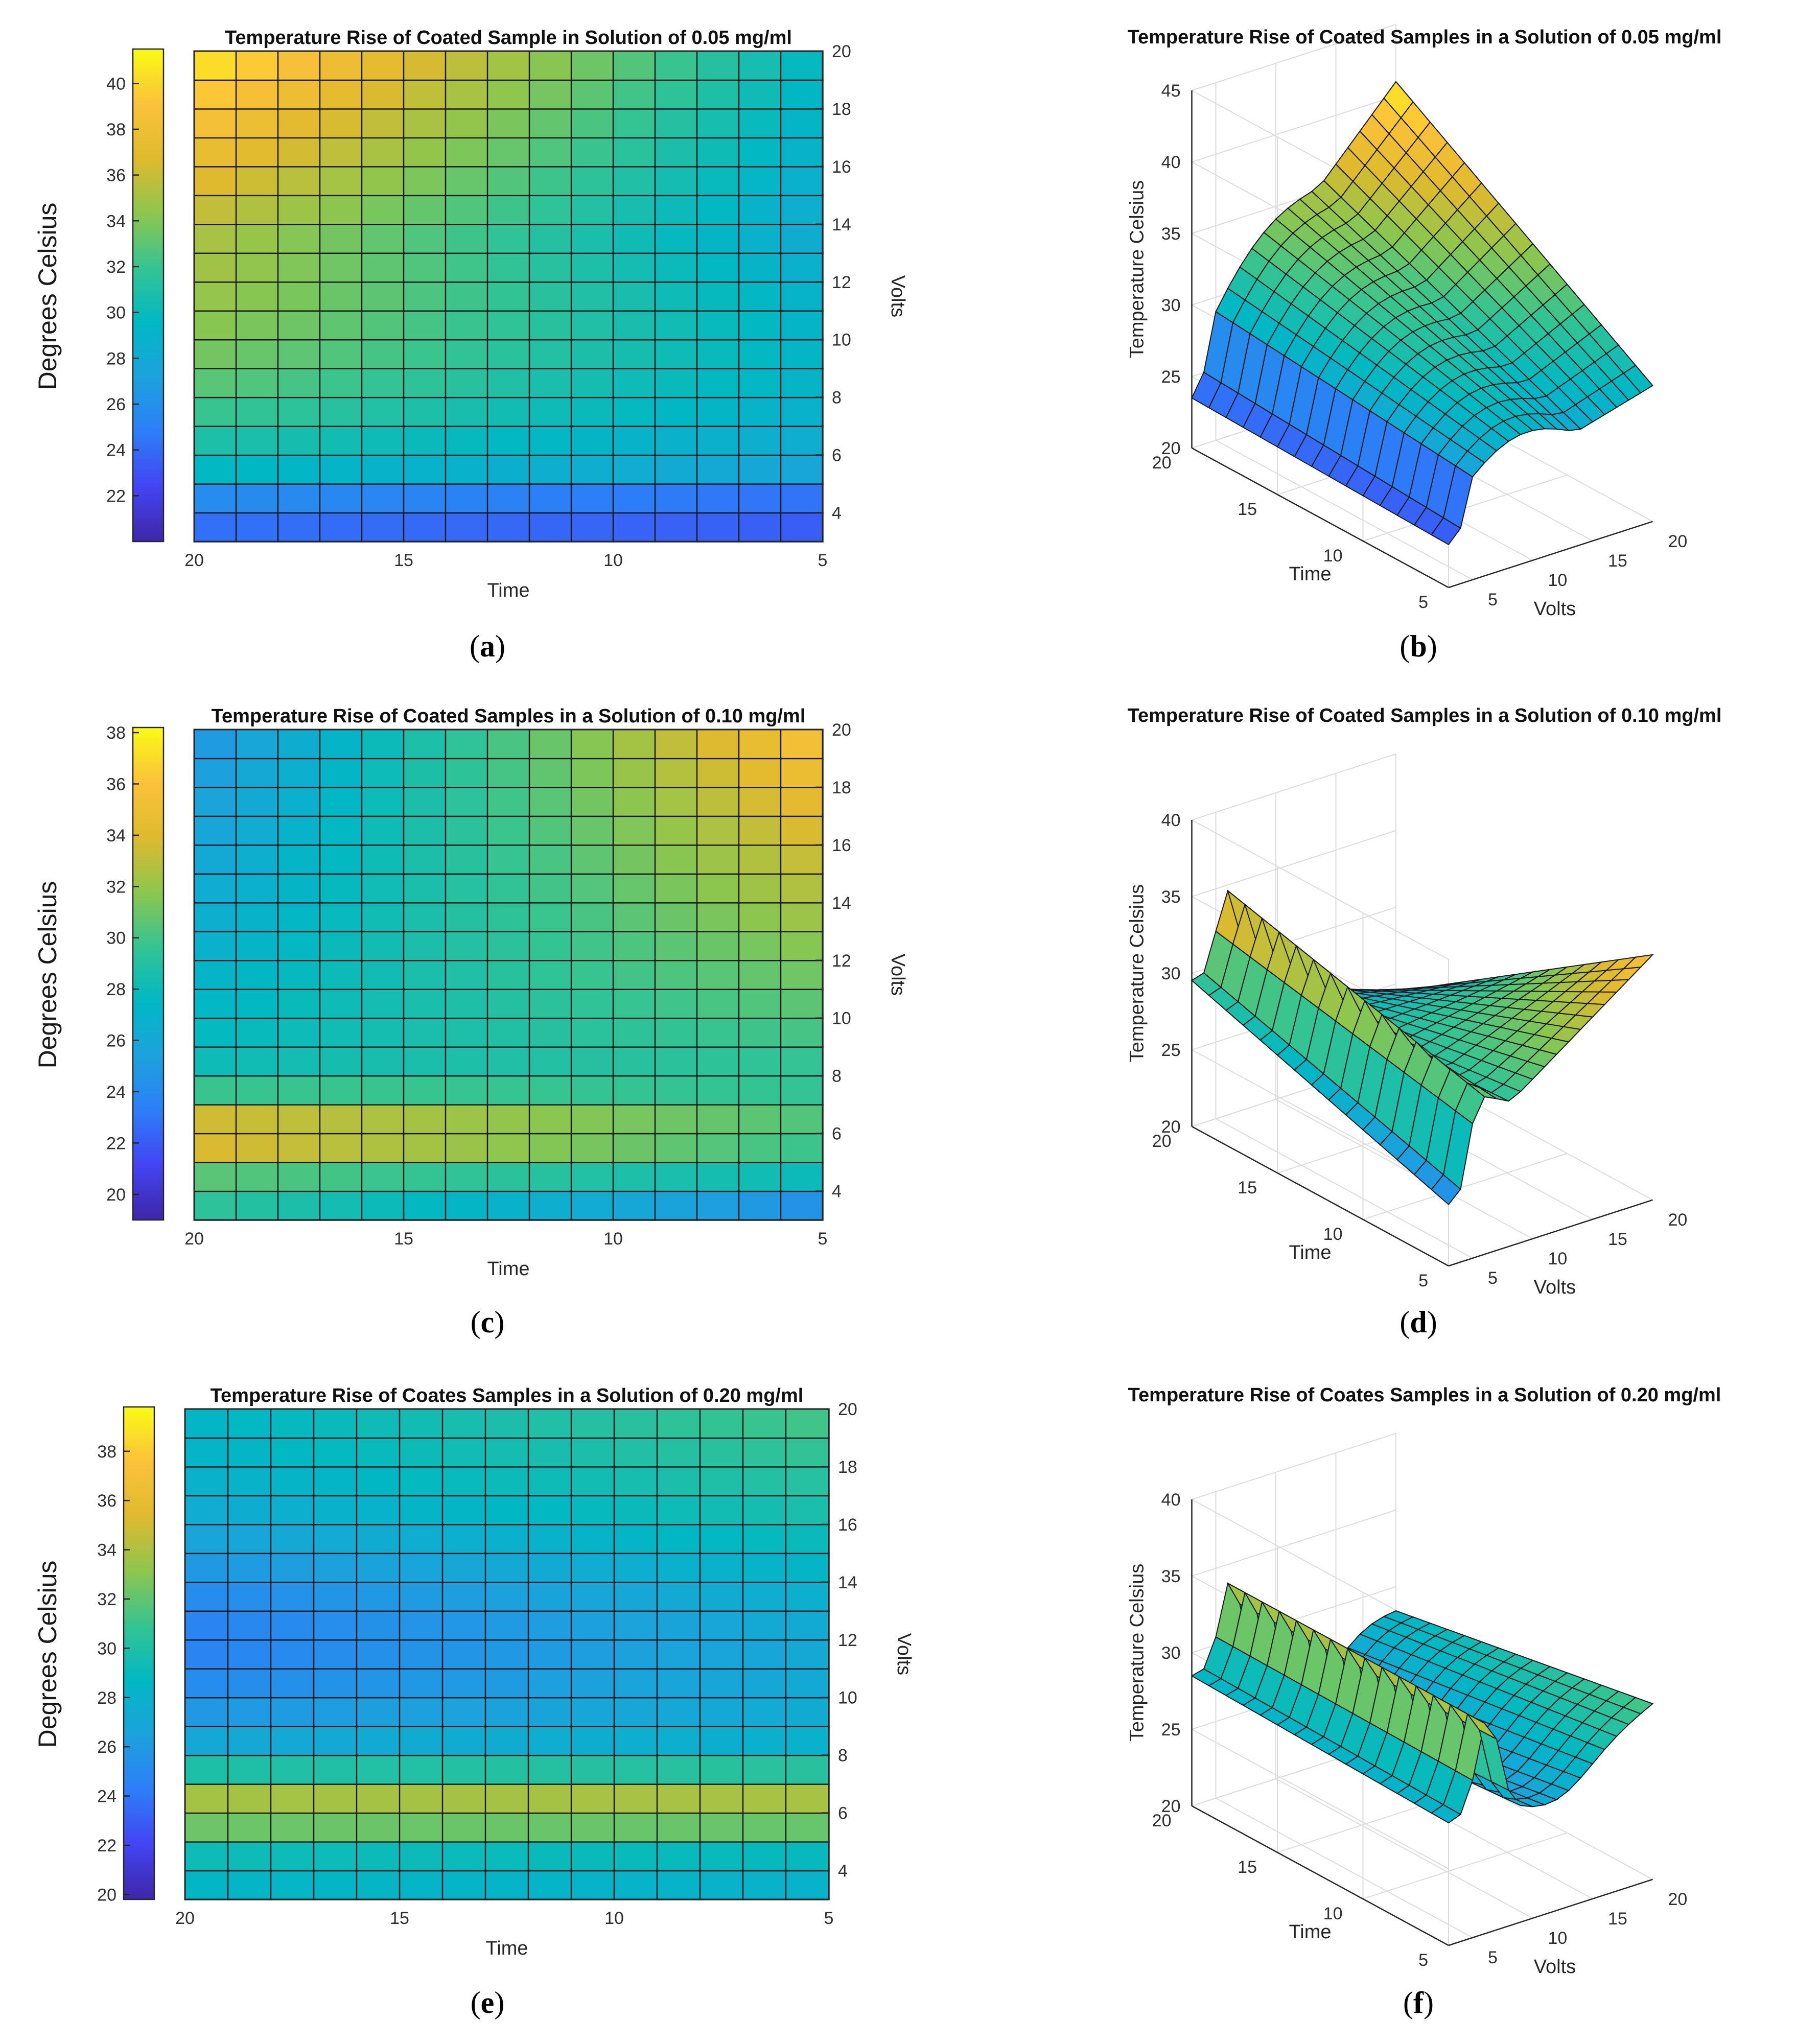 This screenshot has width=1819, height=2044. I want to click on volts-tick-label: 15, so click(1618, 1919).